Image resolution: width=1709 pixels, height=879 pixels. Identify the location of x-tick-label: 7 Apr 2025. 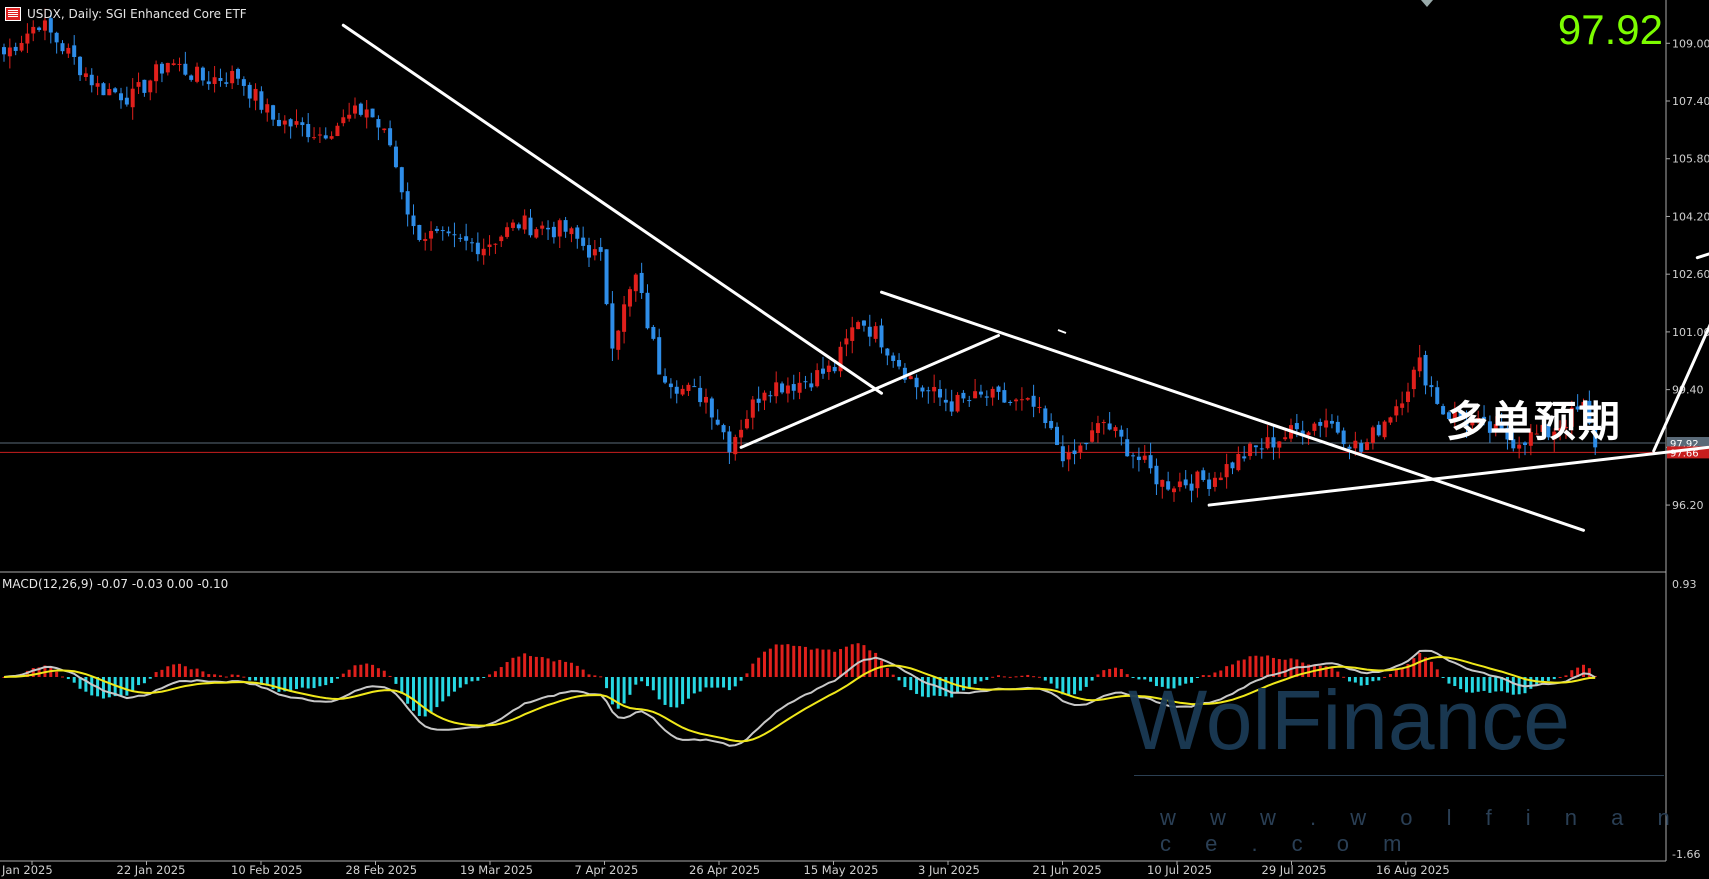
(607, 870).